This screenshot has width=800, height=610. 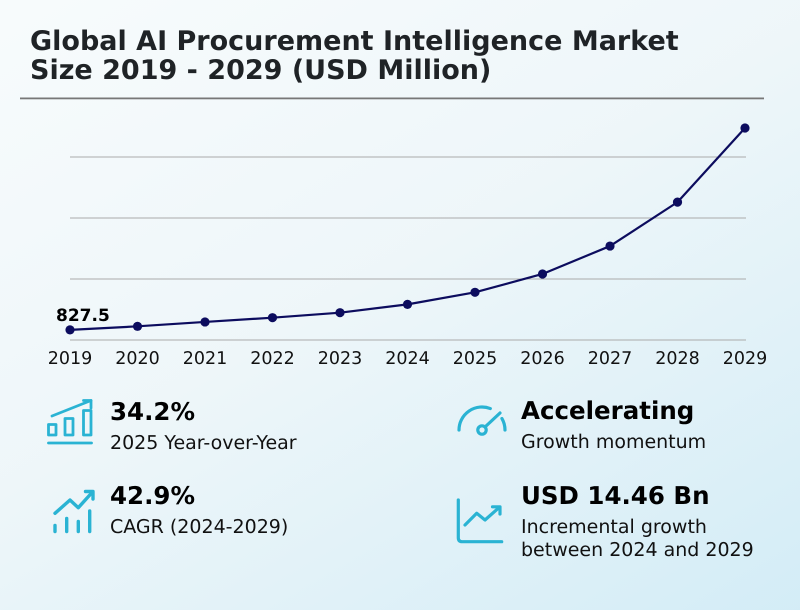 What do you see at coordinates (677, 359) in the screenshot?
I see `x-tick-label: 2028` at bounding box center [677, 359].